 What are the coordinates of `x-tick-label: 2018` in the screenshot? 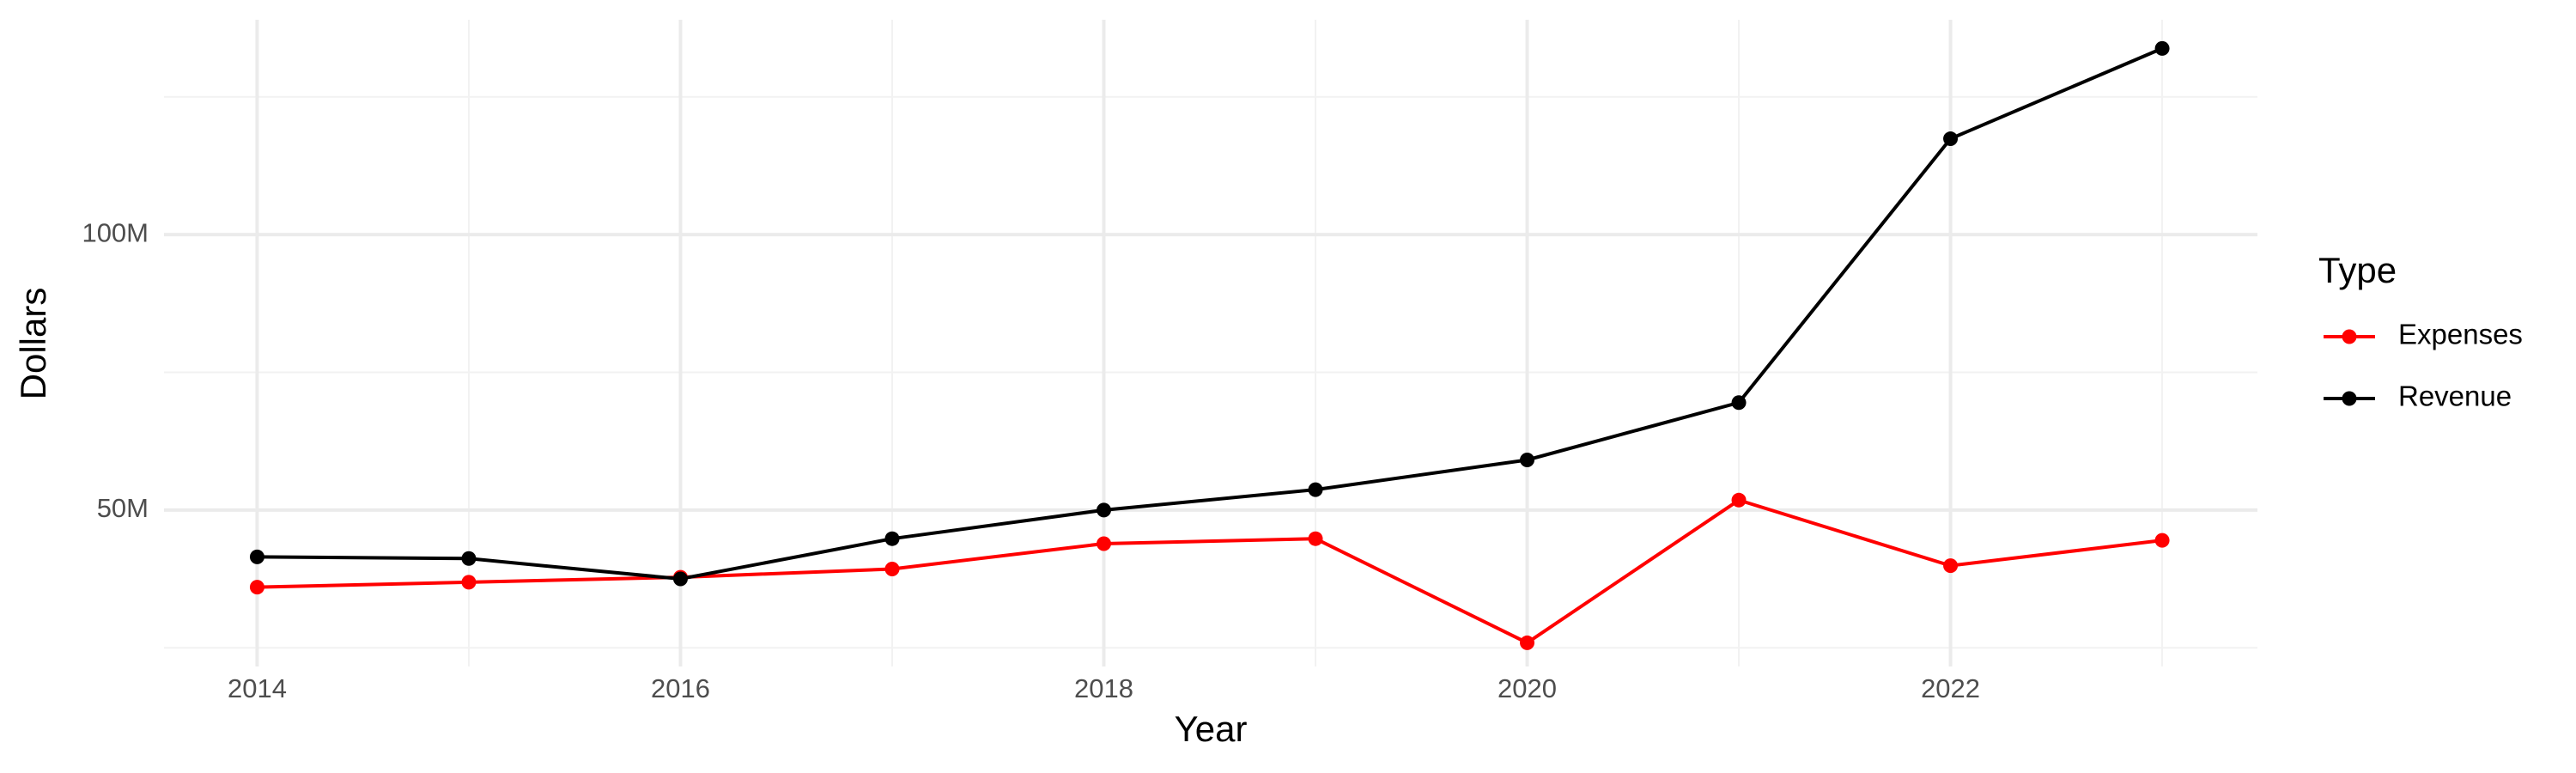 It's located at (1103, 688).